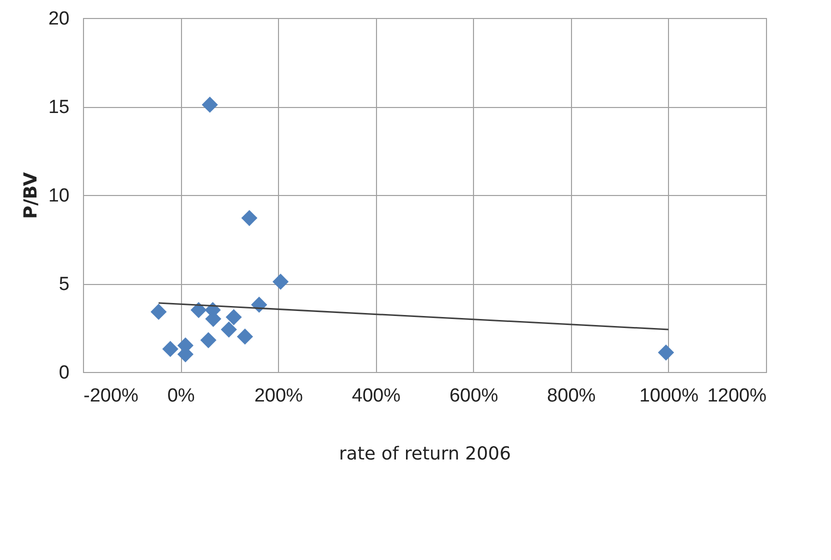  What do you see at coordinates (279, 396) in the screenshot?
I see `x-tick-label: 200%` at bounding box center [279, 396].